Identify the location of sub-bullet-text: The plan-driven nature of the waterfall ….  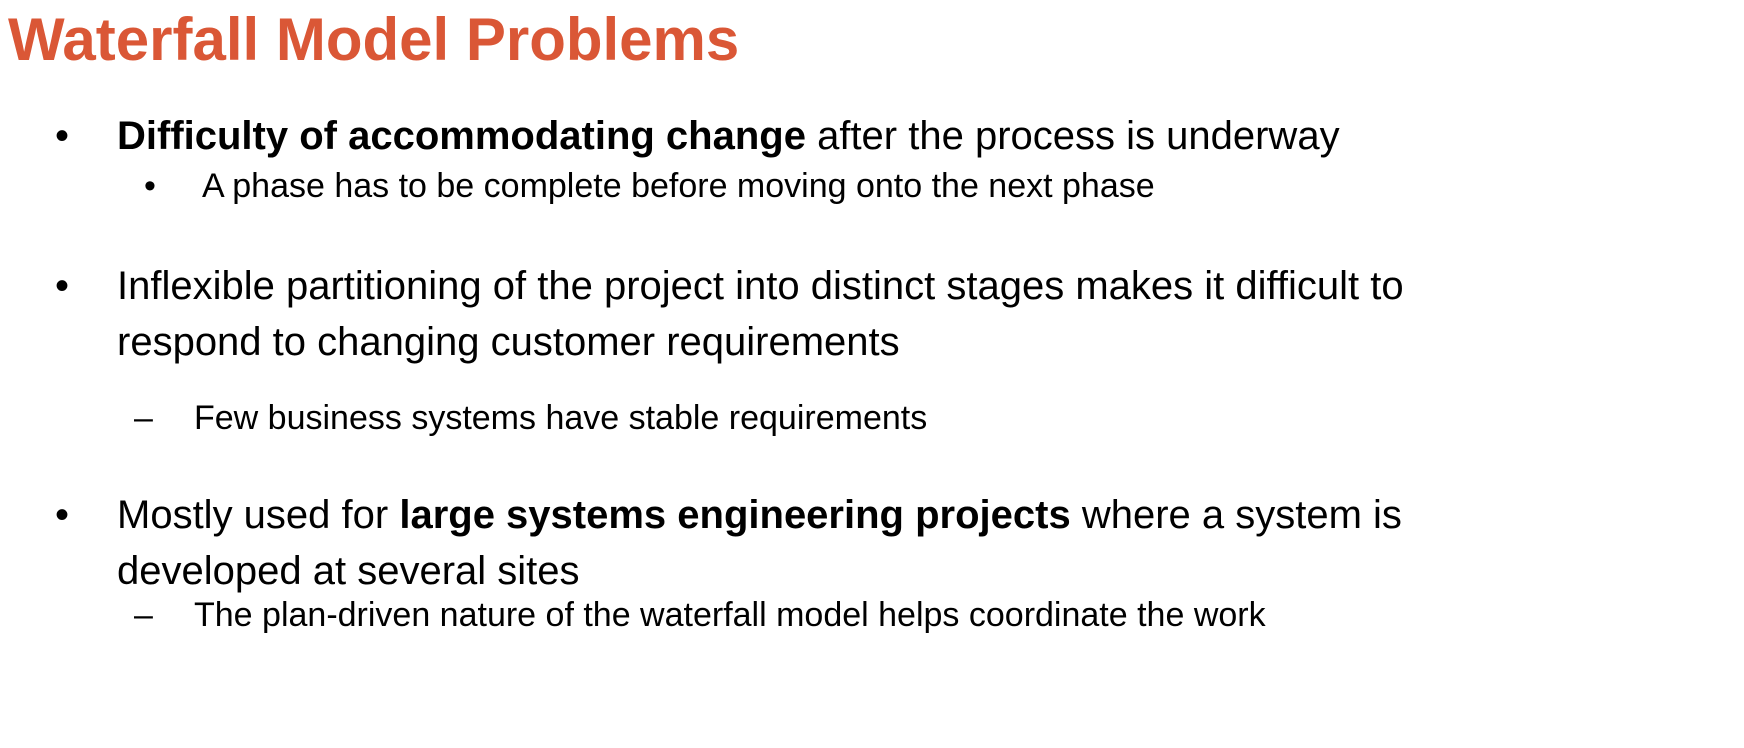
(730, 615).